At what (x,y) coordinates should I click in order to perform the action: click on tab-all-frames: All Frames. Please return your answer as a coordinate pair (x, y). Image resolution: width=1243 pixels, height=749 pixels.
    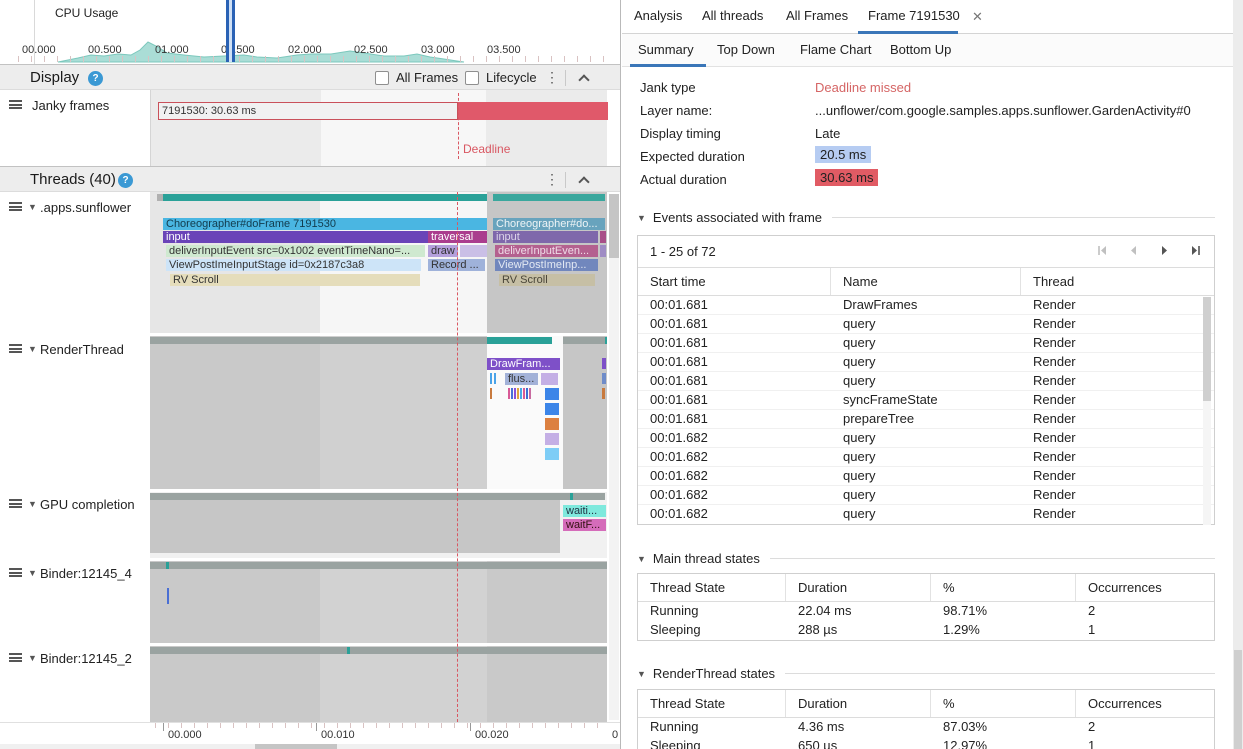
    Looking at the image, I should click on (817, 15).